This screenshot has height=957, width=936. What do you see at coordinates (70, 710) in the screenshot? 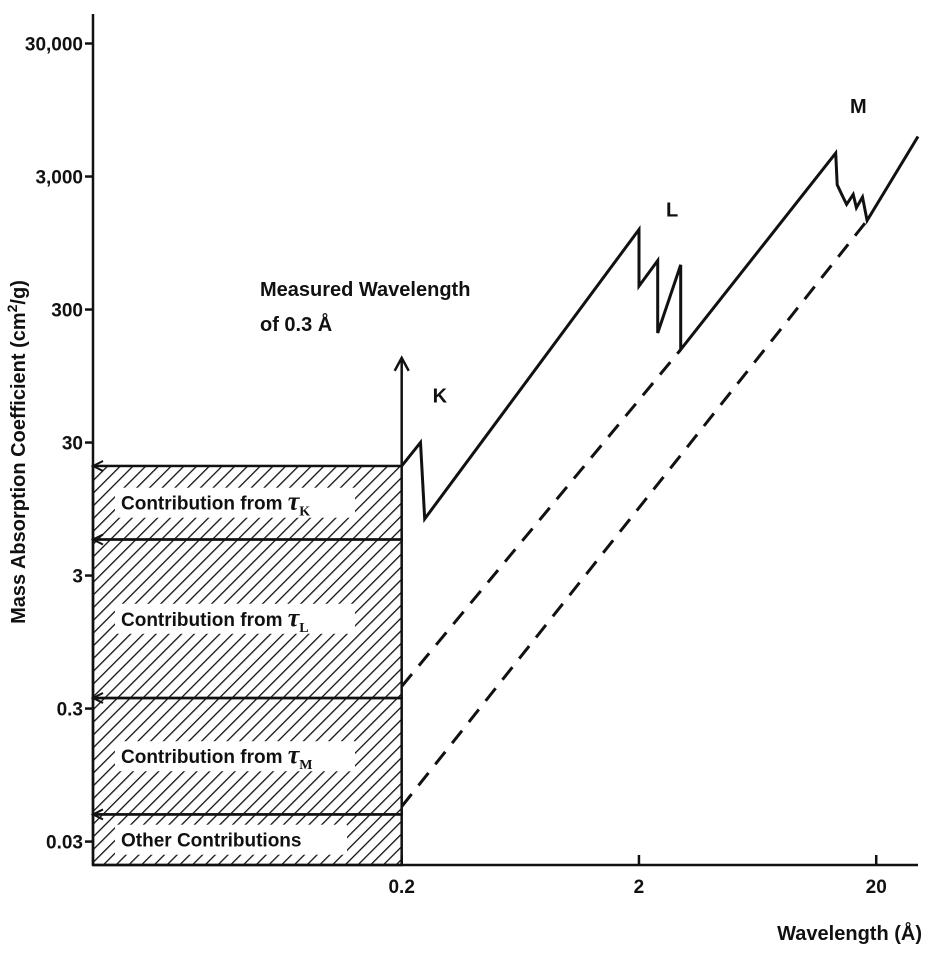
I see `y-tick-label: 0.3` at bounding box center [70, 710].